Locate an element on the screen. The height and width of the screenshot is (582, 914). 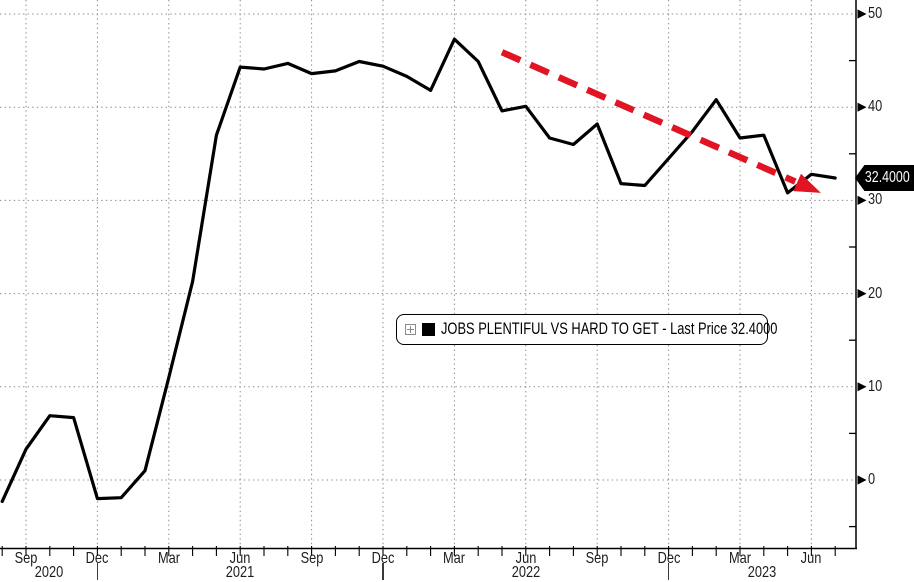
y-axis-tick-label: 50 is located at coordinates (875, 13).